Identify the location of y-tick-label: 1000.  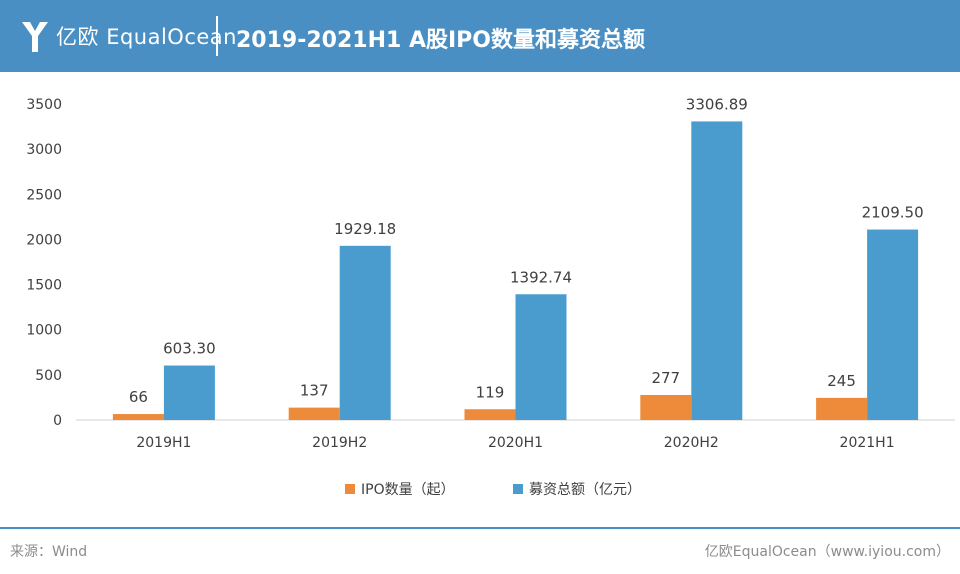
(44, 331).